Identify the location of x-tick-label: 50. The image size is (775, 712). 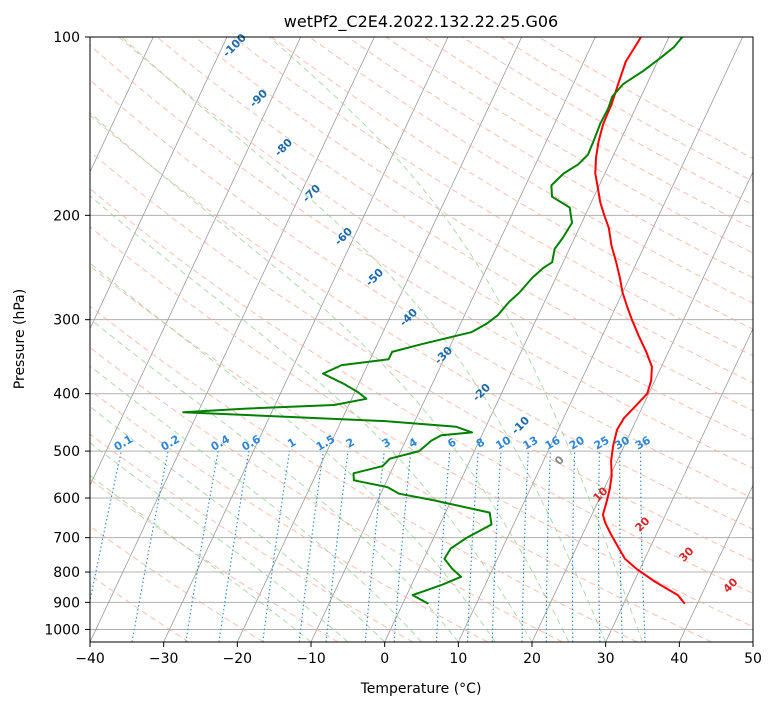
(753, 659).